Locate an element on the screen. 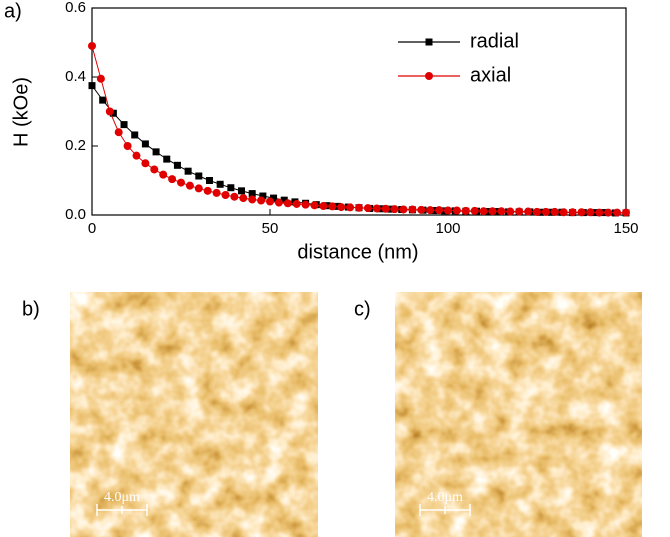  legend-label: axial is located at coordinates (490, 75).